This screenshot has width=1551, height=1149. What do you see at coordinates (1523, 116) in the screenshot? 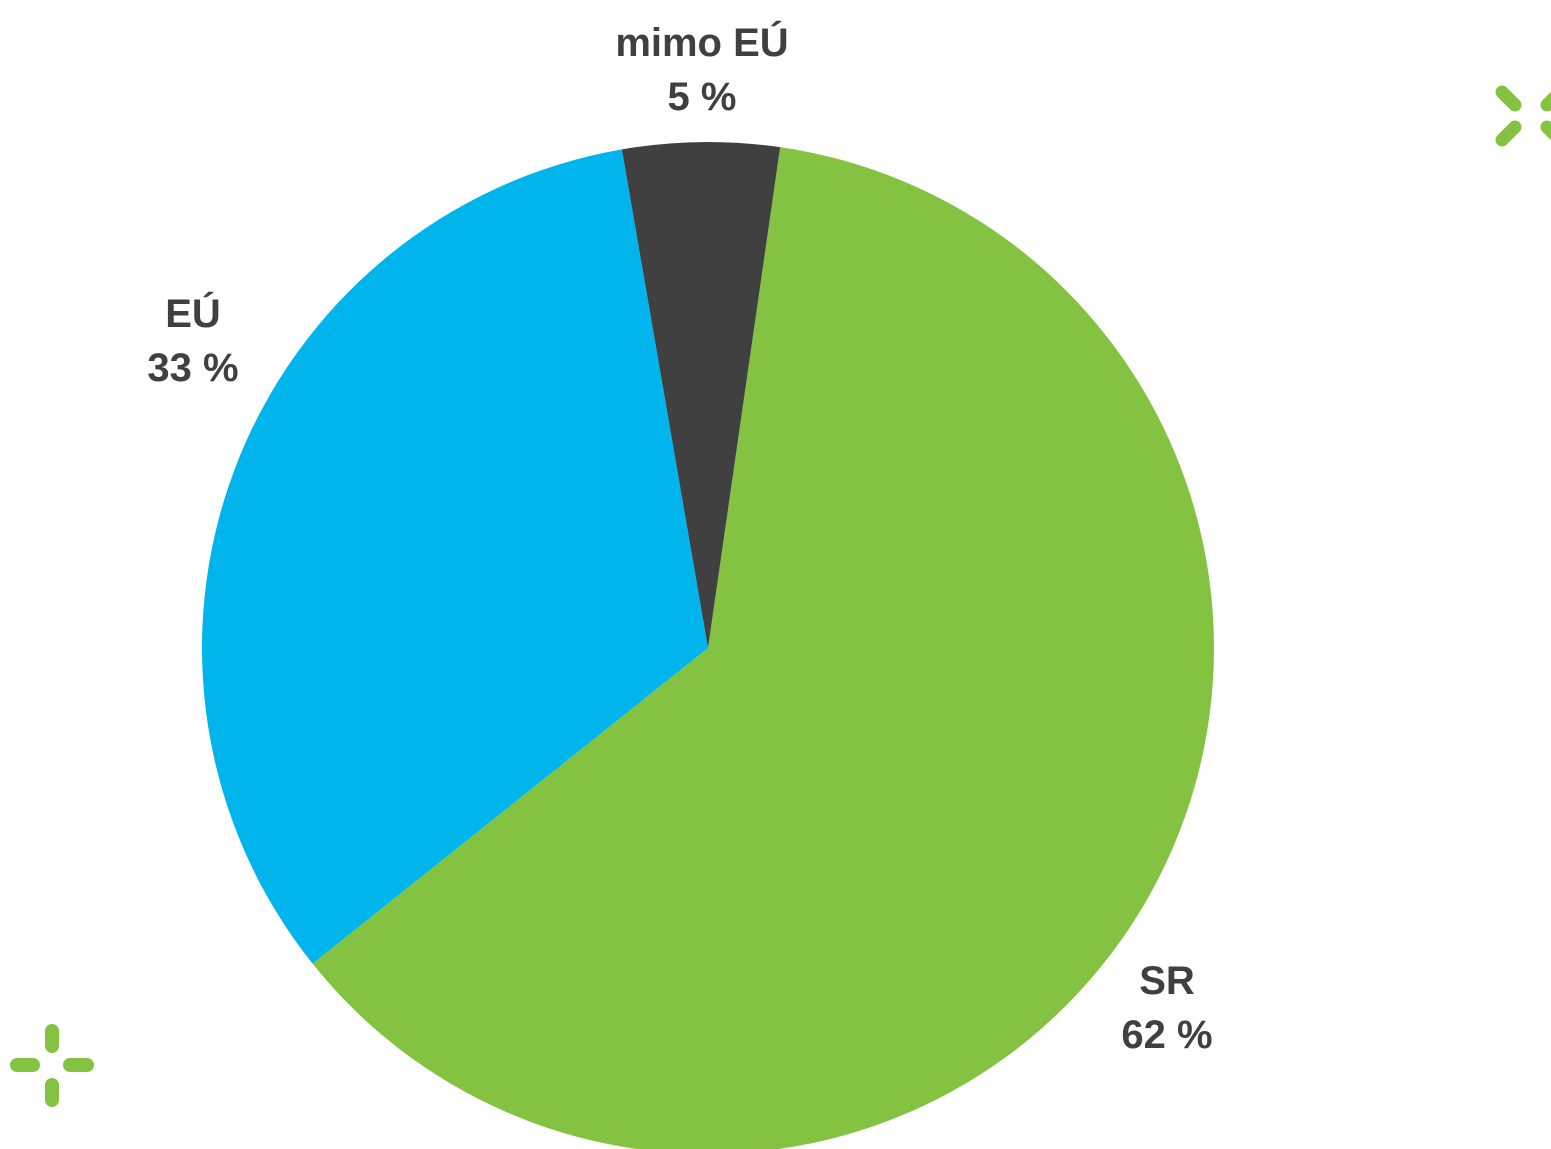
I see `x-mark-icon` at bounding box center [1523, 116].